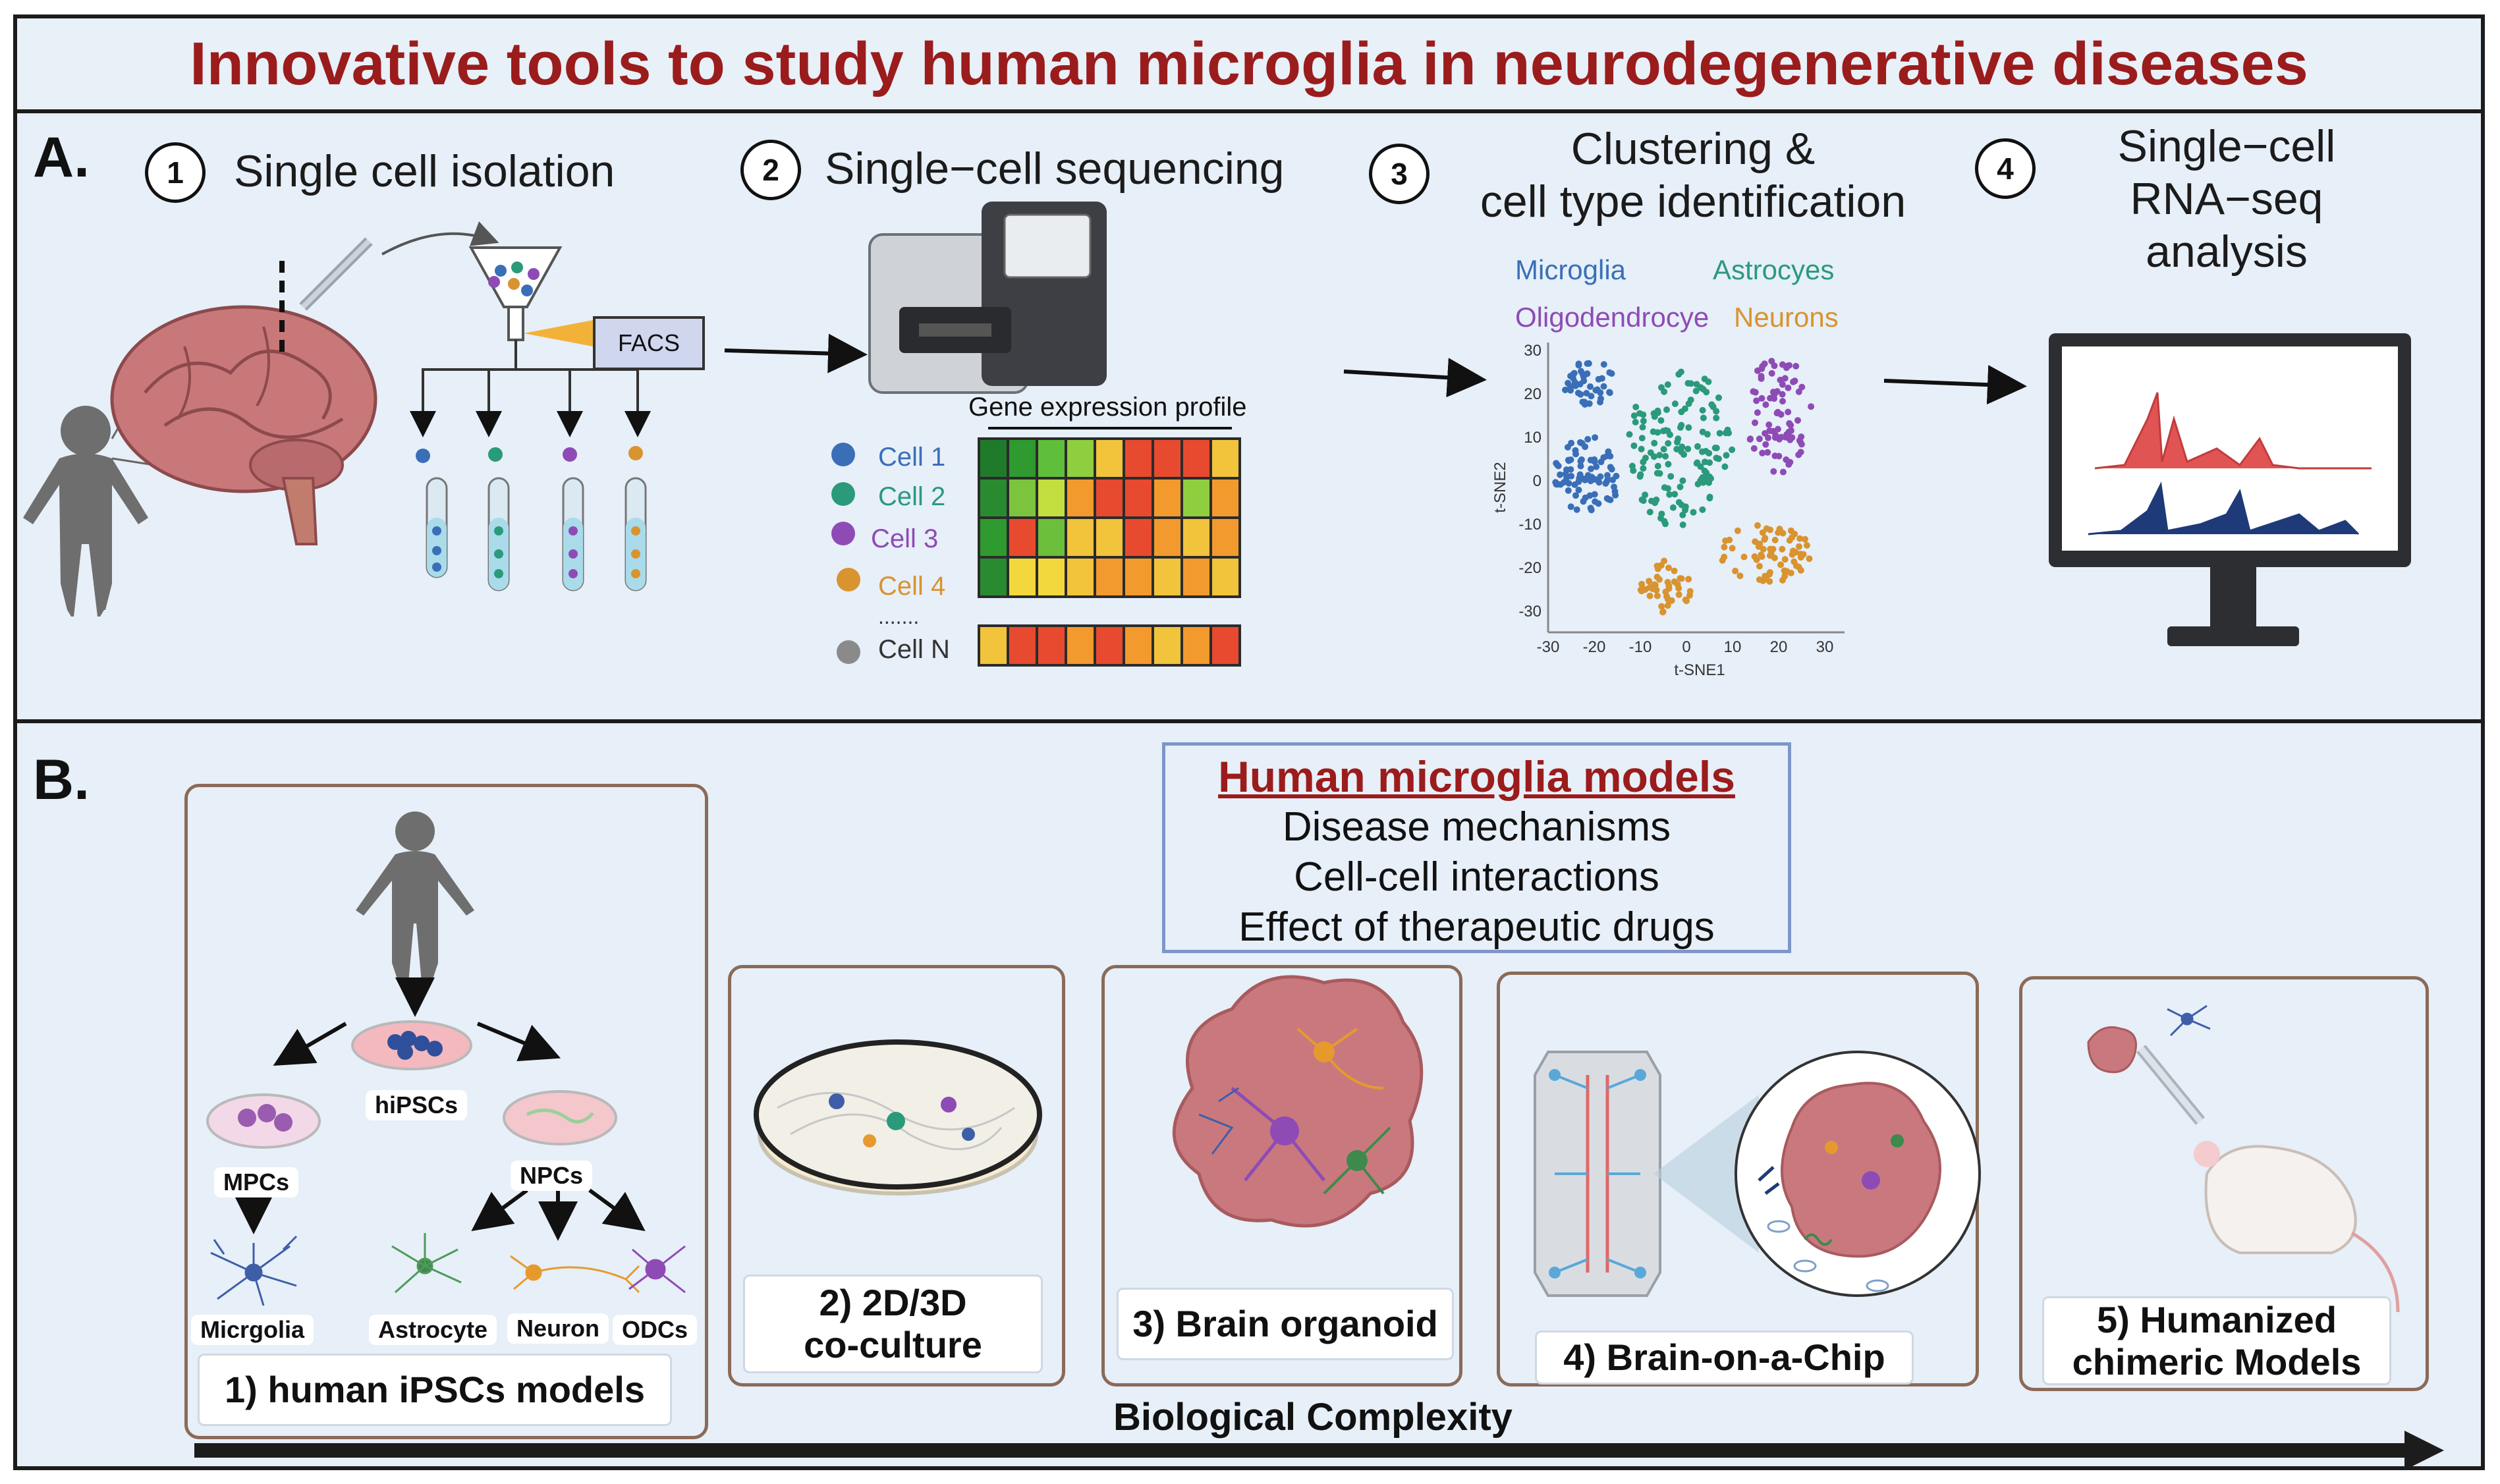 This screenshot has height=1484, width=2500. I want to click on sequencer-icon, so click(988, 298).